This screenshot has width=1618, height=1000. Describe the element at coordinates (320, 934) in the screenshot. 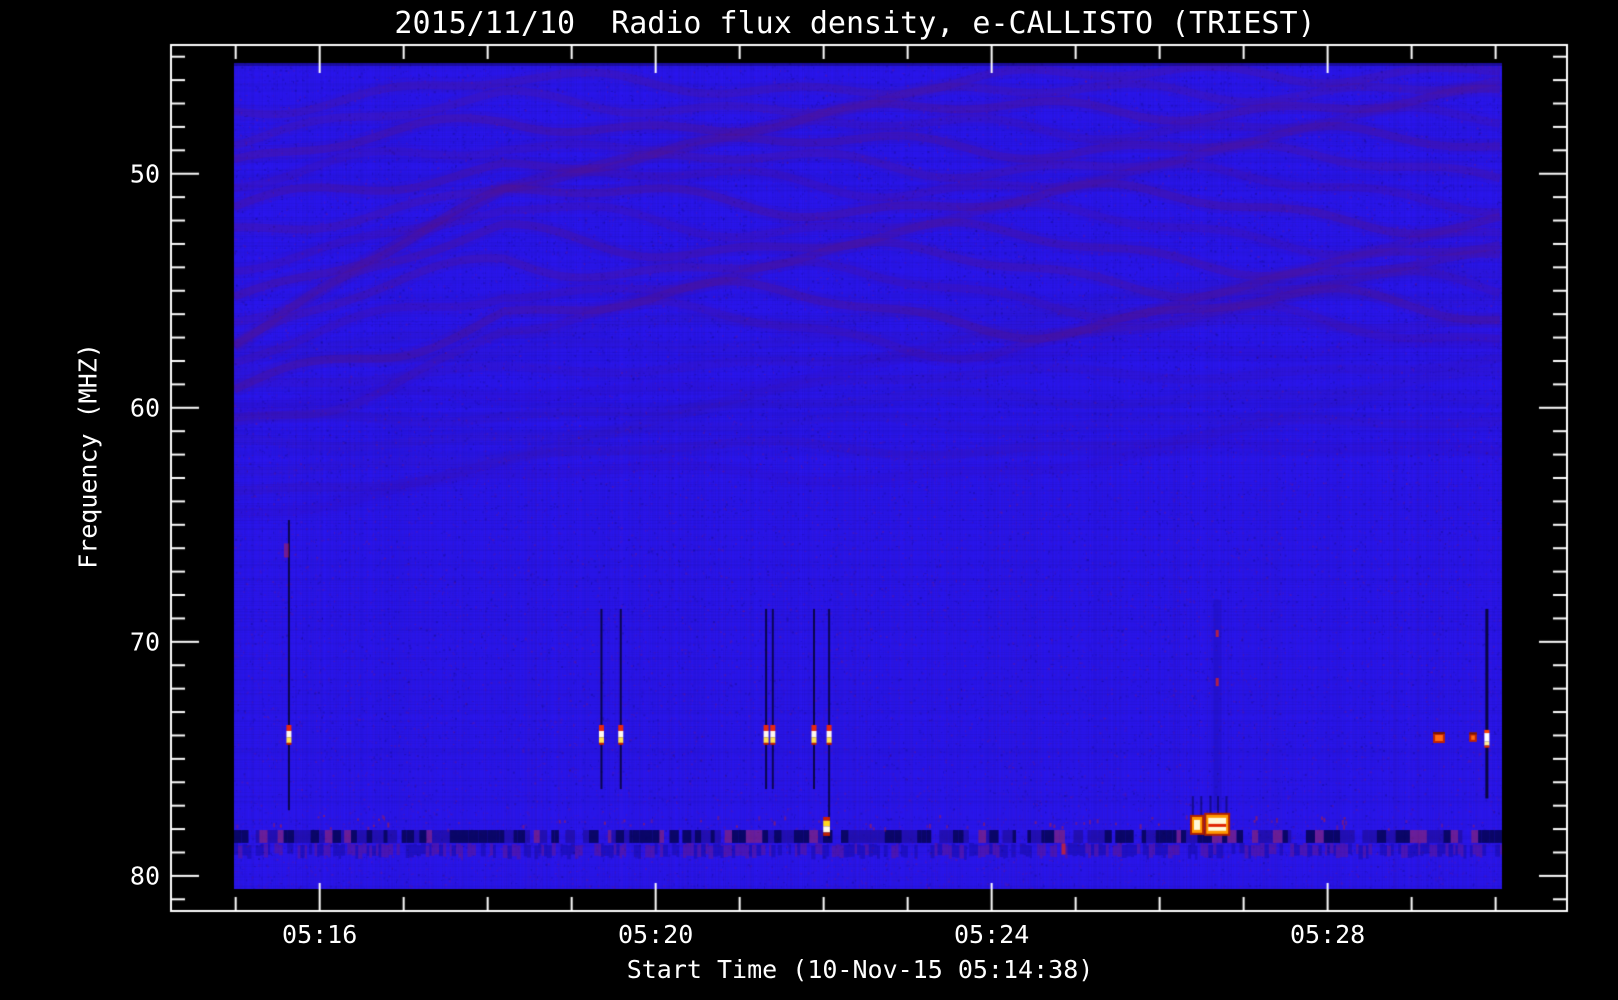

I see `x-tick-label: 05:16` at that location.